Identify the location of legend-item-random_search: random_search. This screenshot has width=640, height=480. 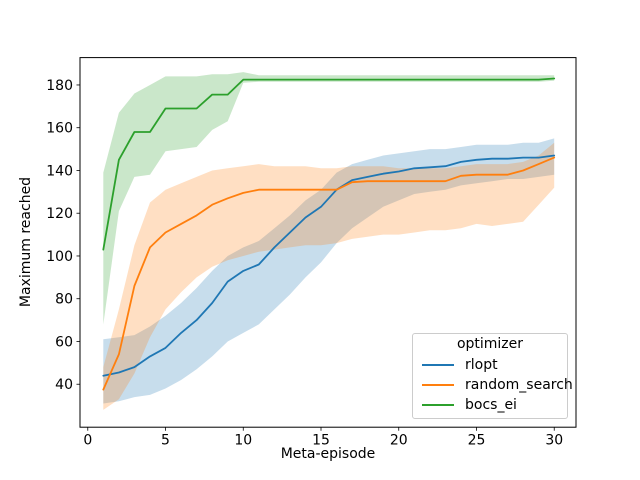
(493, 385).